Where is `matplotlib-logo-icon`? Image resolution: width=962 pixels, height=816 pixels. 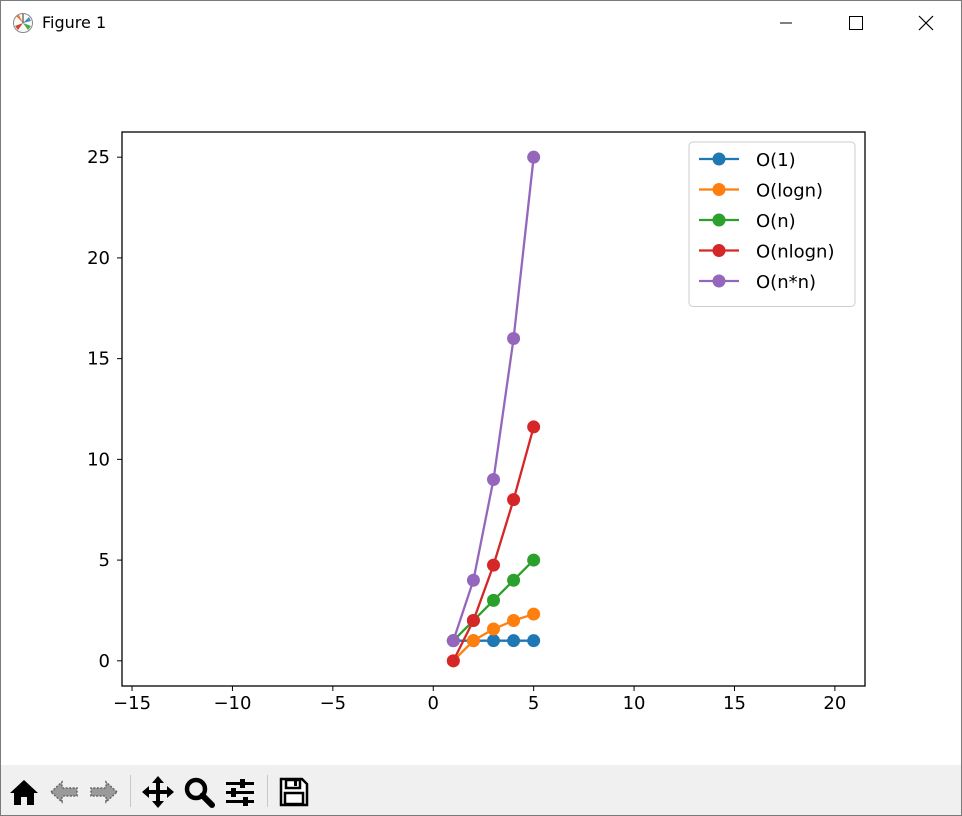
matplotlib-logo-icon is located at coordinates (23, 23).